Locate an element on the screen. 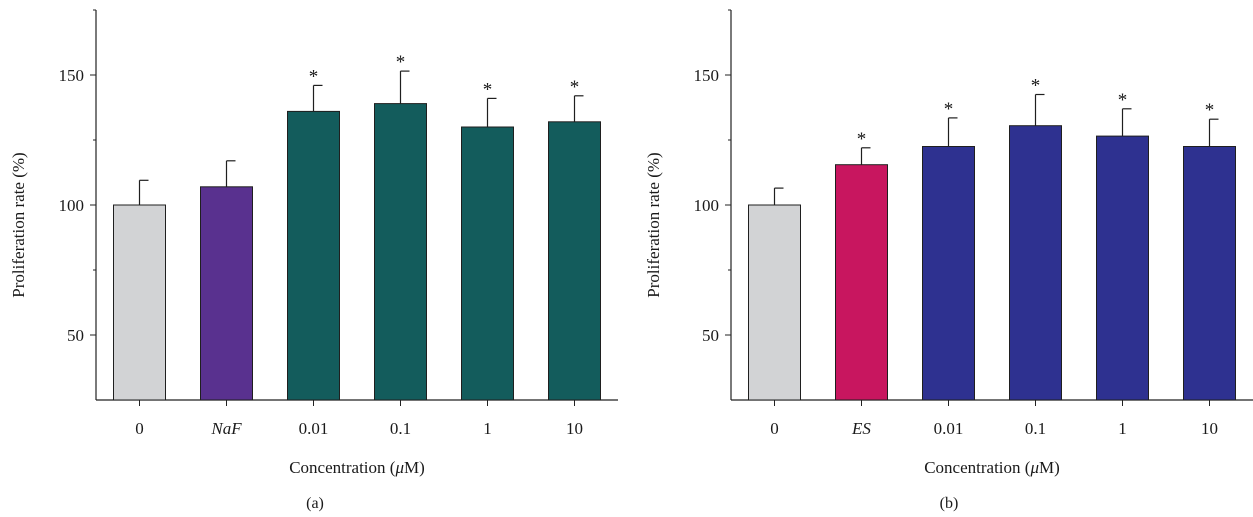 This screenshot has width=1253, height=517. x-tick-label: NaF is located at coordinates (226, 428).